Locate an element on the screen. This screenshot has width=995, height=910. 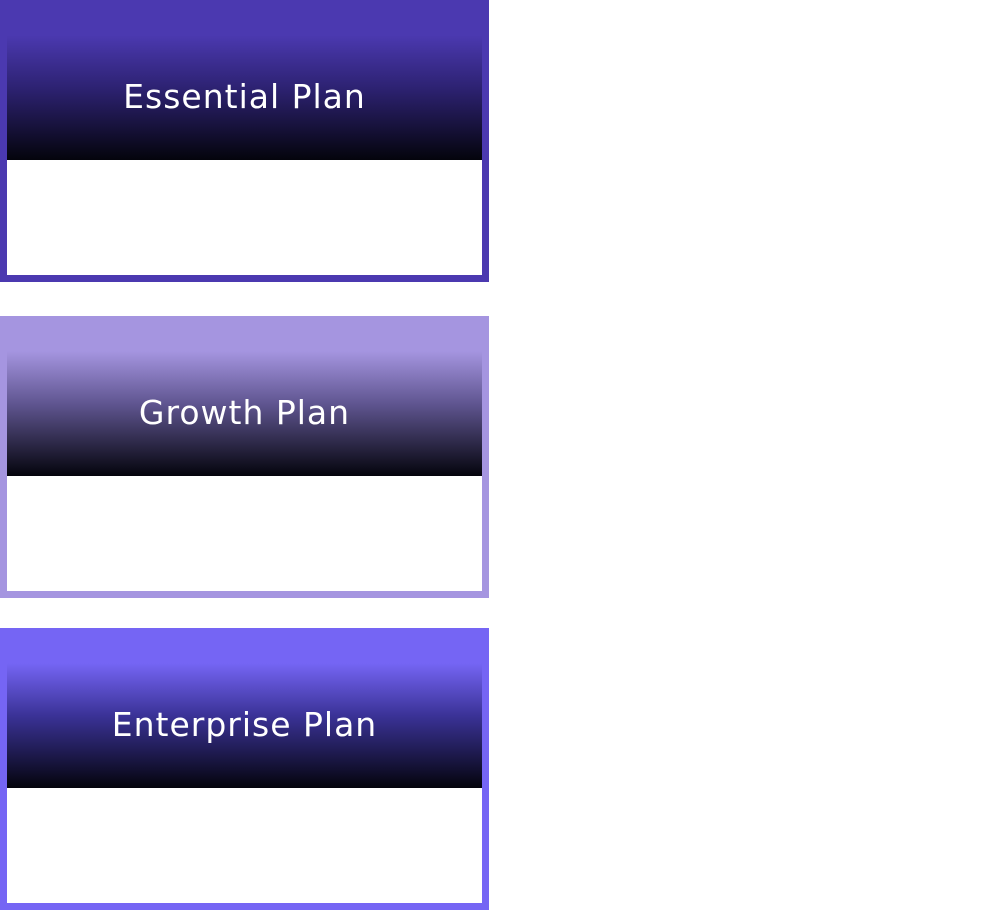
plan-card-header: Essential Plan is located at coordinates (244, 80).